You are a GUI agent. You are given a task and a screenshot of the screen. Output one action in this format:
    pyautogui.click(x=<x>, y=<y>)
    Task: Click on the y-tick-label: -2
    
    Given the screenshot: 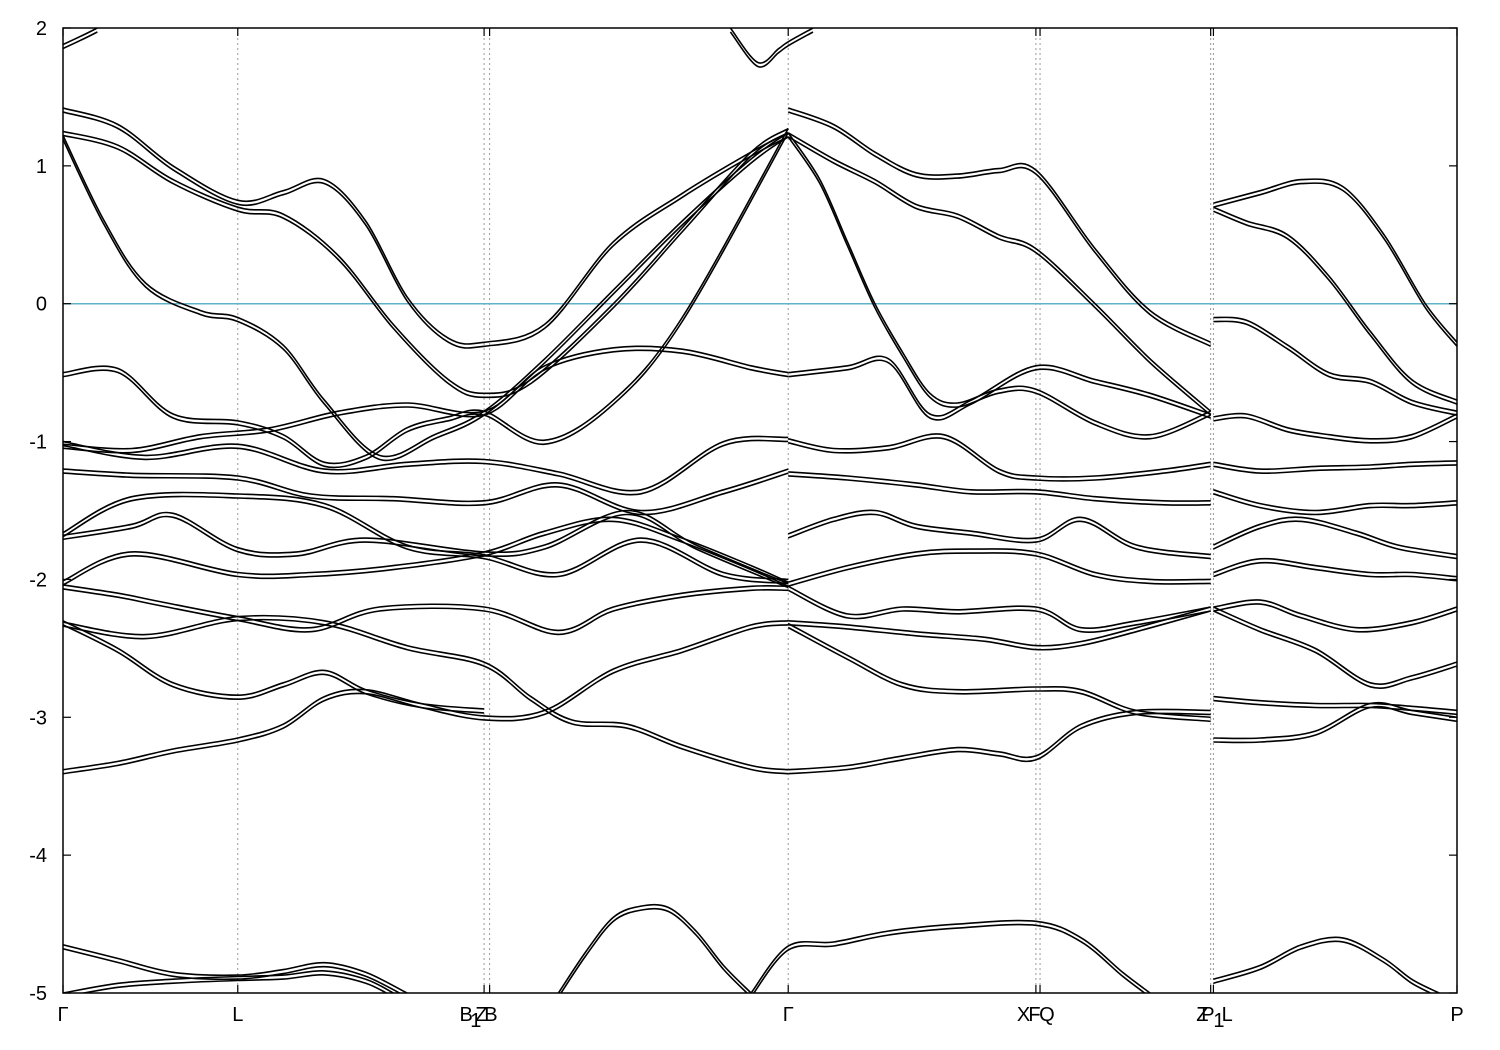 What is the action you would take?
    pyautogui.click(x=38, y=580)
    